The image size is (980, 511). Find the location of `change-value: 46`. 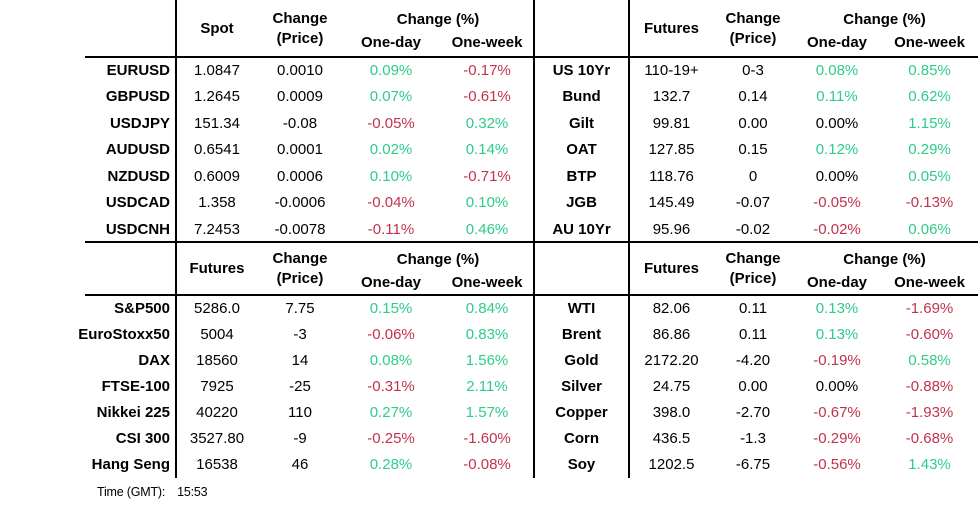

change-value: 46 is located at coordinates (300, 464).